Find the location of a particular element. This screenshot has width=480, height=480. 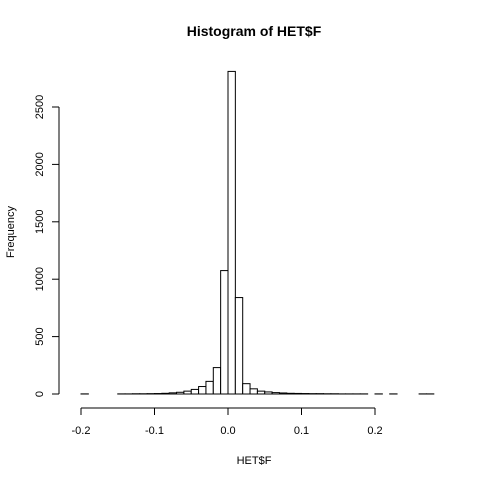

y-axis-label: Frequency is located at coordinates (11, 232).